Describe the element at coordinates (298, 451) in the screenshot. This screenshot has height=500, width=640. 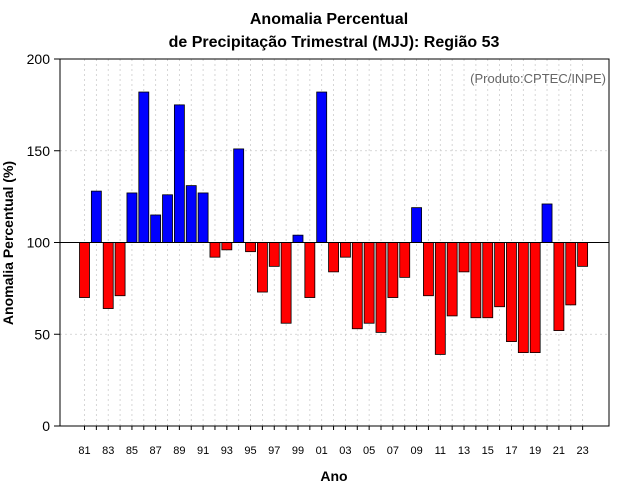
I see `x-tick-label: 99` at that location.